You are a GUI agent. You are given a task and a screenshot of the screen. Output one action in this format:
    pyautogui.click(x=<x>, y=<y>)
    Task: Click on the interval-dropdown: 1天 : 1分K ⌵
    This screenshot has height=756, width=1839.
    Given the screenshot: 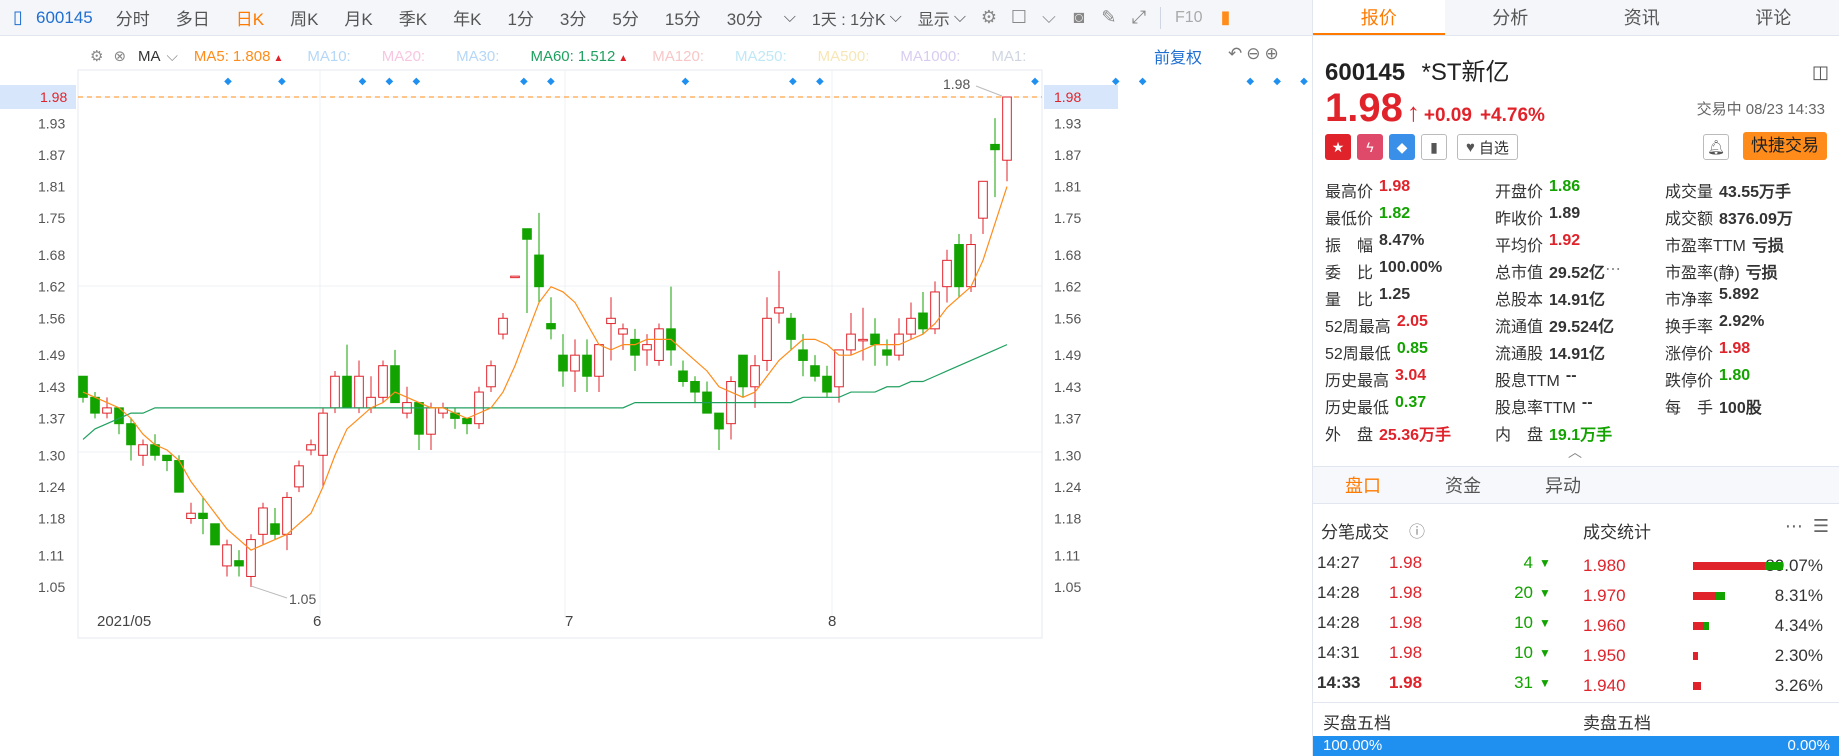 What is the action you would take?
    pyautogui.click(x=856, y=18)
    